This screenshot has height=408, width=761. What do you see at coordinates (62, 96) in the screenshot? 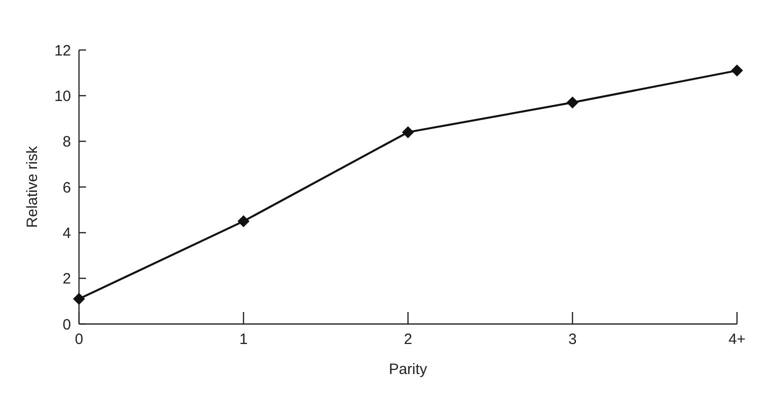
I see `y-tick-label: 10` at bounding box center [62, 96].